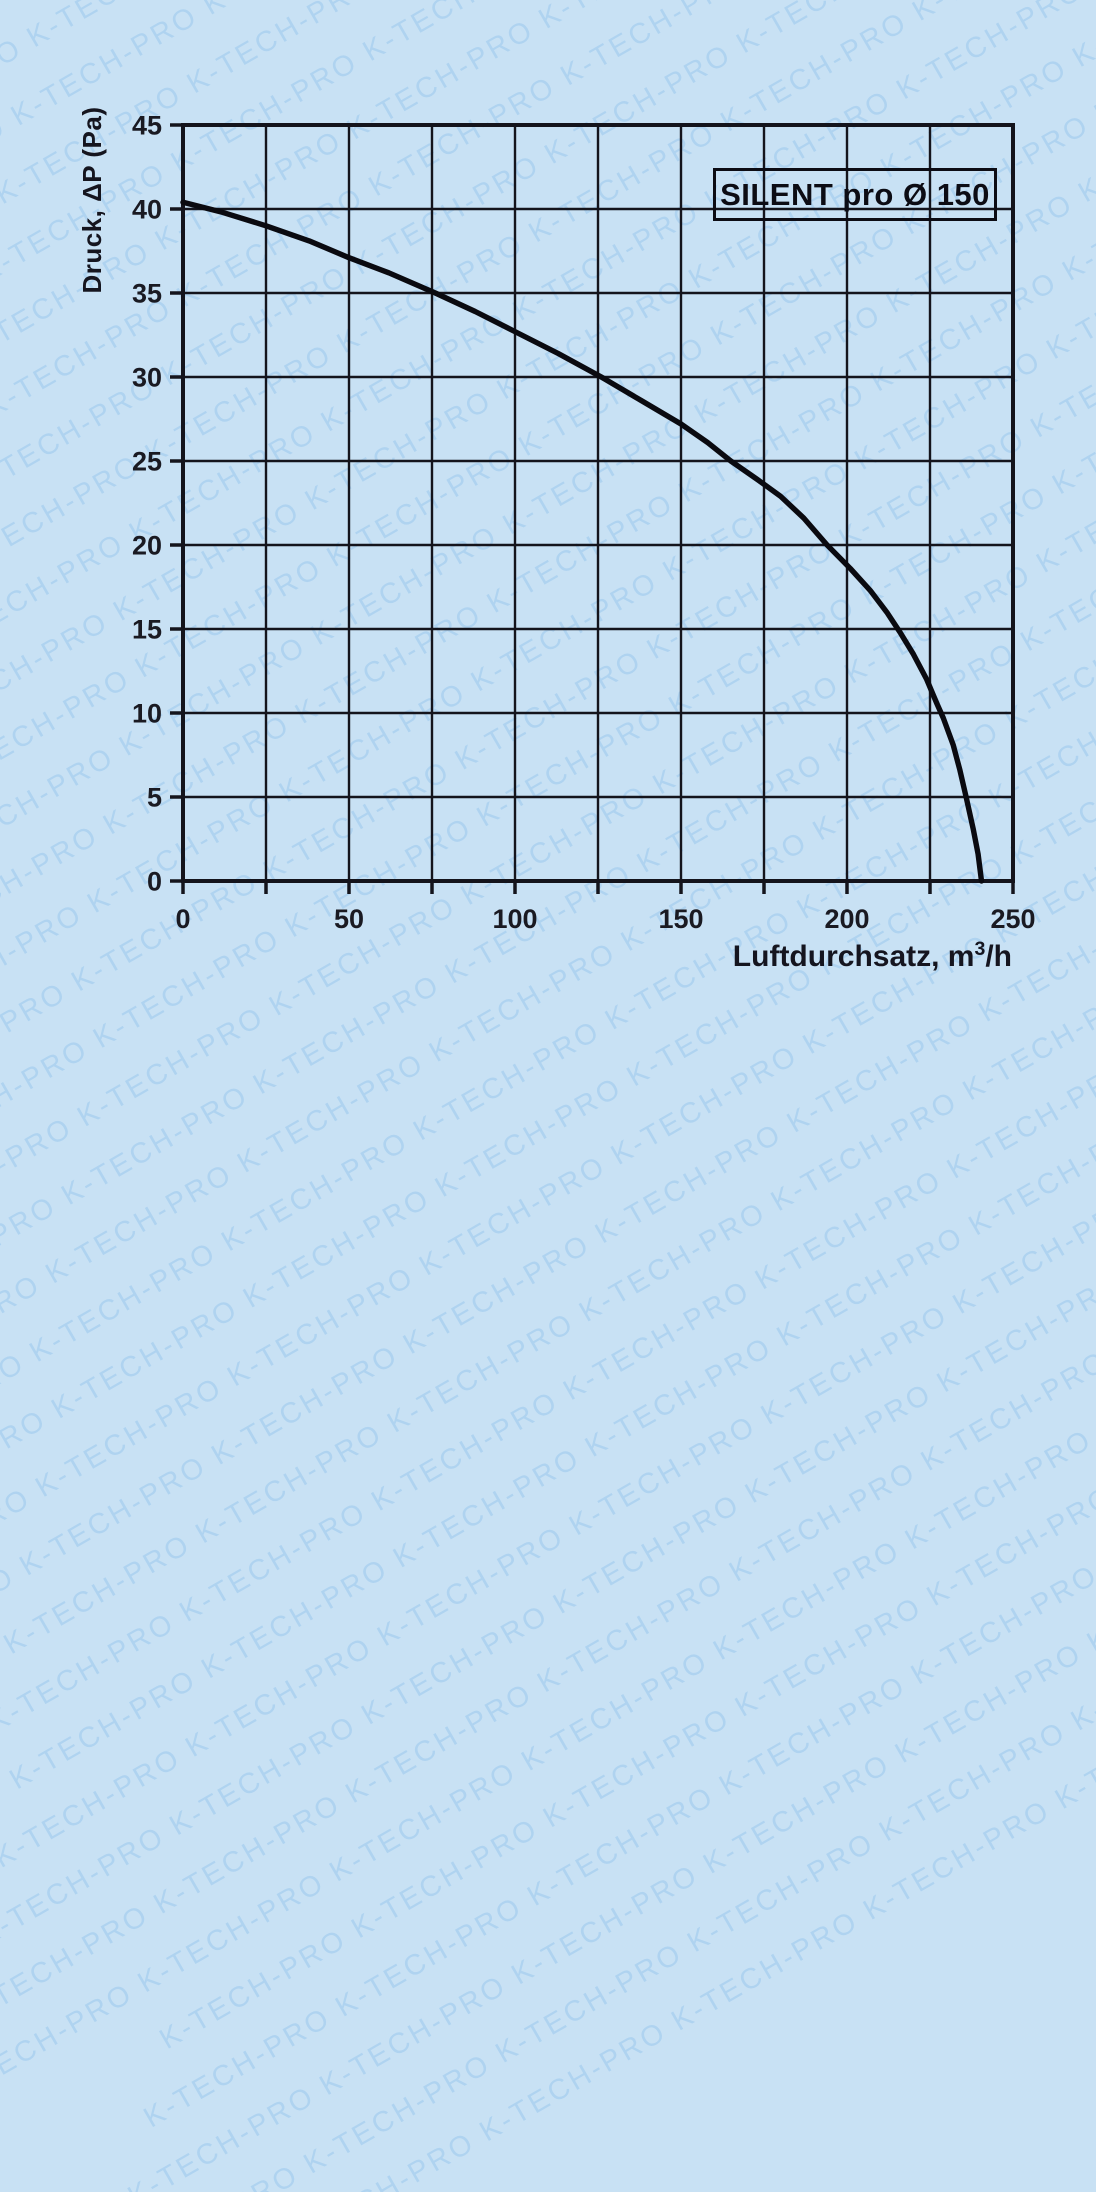  What do you see at coordinates (853, 956) in the screenshot?
I see `x-axis-title-prefix: Luftdurchsatz, m` at bounding box center [853, 956].